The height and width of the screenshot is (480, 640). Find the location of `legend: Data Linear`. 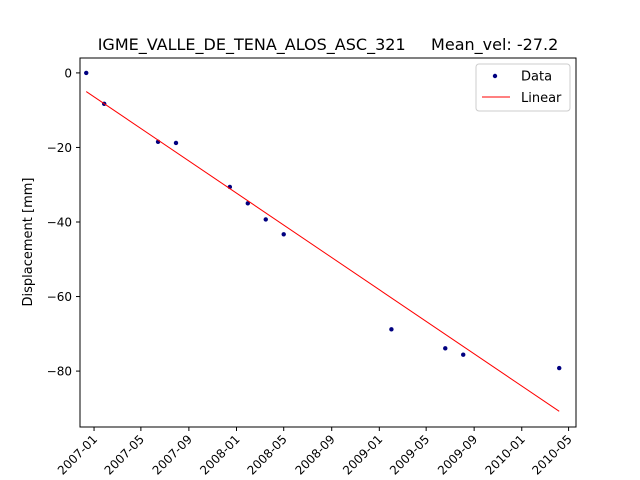

legend: Data Linear is located at coordinates (523, 87).